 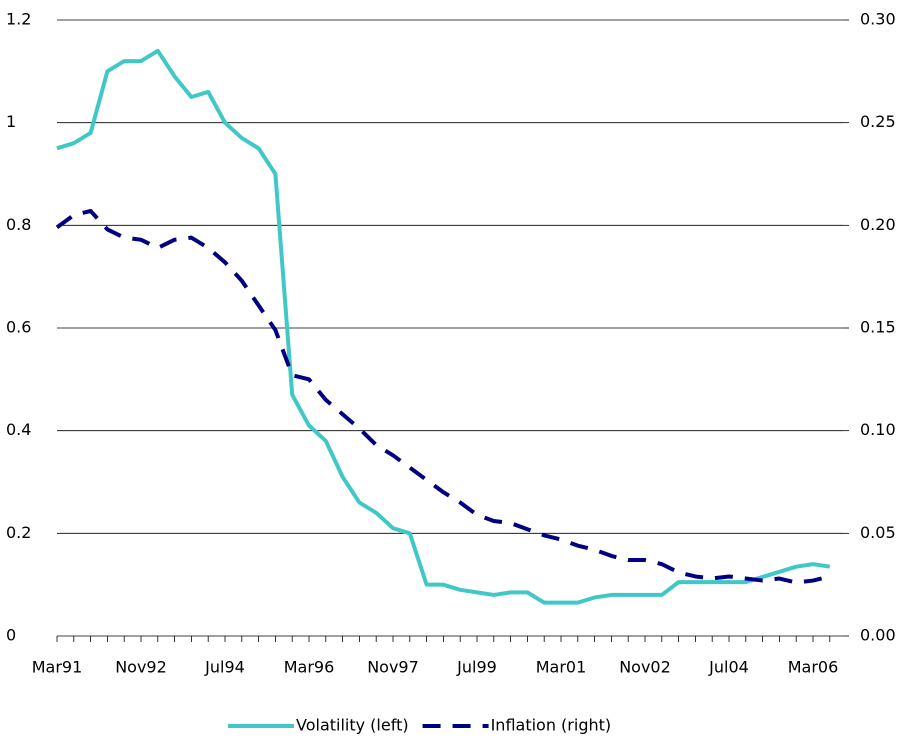 What do you see at coordinates (11, 121) in the screenshot?
I see `y-tick-label: 1` at bounding box center [11, 121].